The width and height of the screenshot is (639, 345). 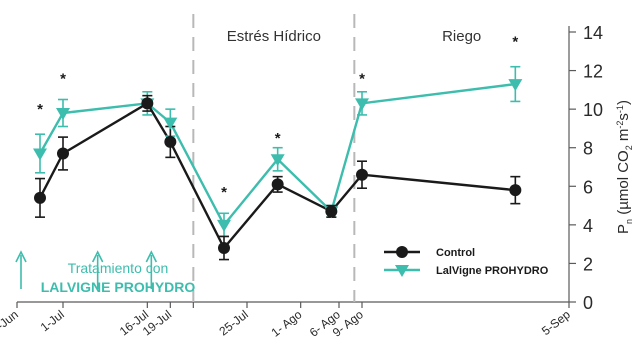 What do you see at coordinates (52, 320) in the screenshot?
I see `x-tick-label: 1-Jul` at bounding box center [52, 320].